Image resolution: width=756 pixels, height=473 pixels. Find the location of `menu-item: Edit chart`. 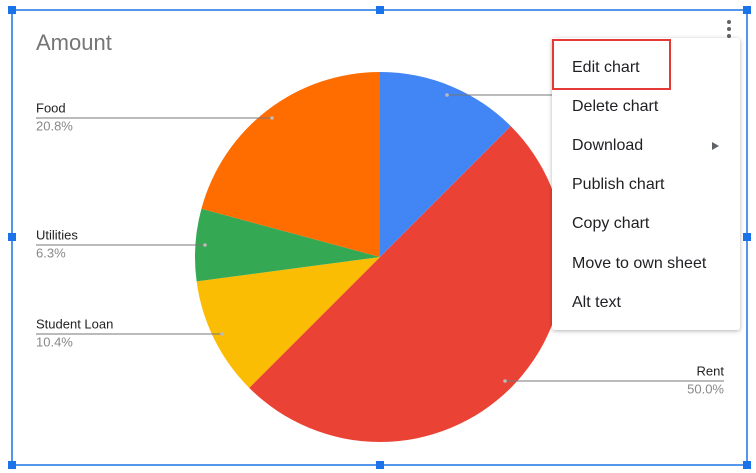

menu-item: Edit chart is located at coordinates (606, 67).